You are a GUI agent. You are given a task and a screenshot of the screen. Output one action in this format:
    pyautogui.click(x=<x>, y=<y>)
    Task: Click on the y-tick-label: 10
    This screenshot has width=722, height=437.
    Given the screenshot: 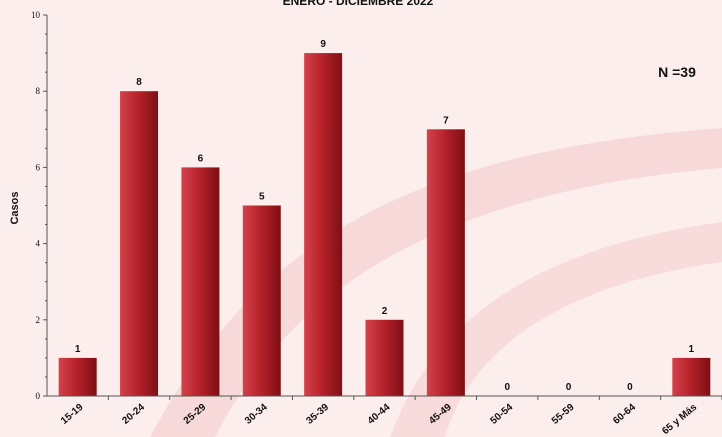 What is the action you would take?
    pyautogui.click(x=36, y=15)
    